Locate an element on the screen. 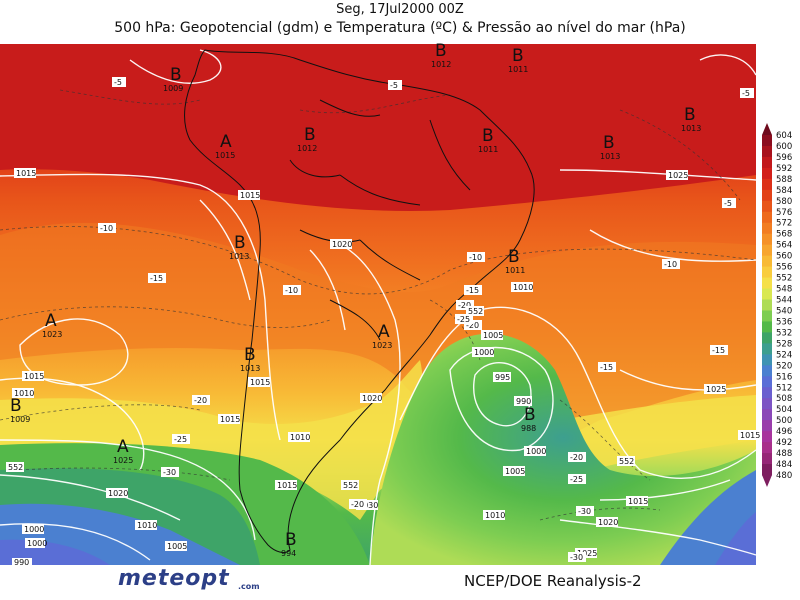 This screenshot has height=600, width=800. geopotential-label: 552 is located at coordinates (15, 467).